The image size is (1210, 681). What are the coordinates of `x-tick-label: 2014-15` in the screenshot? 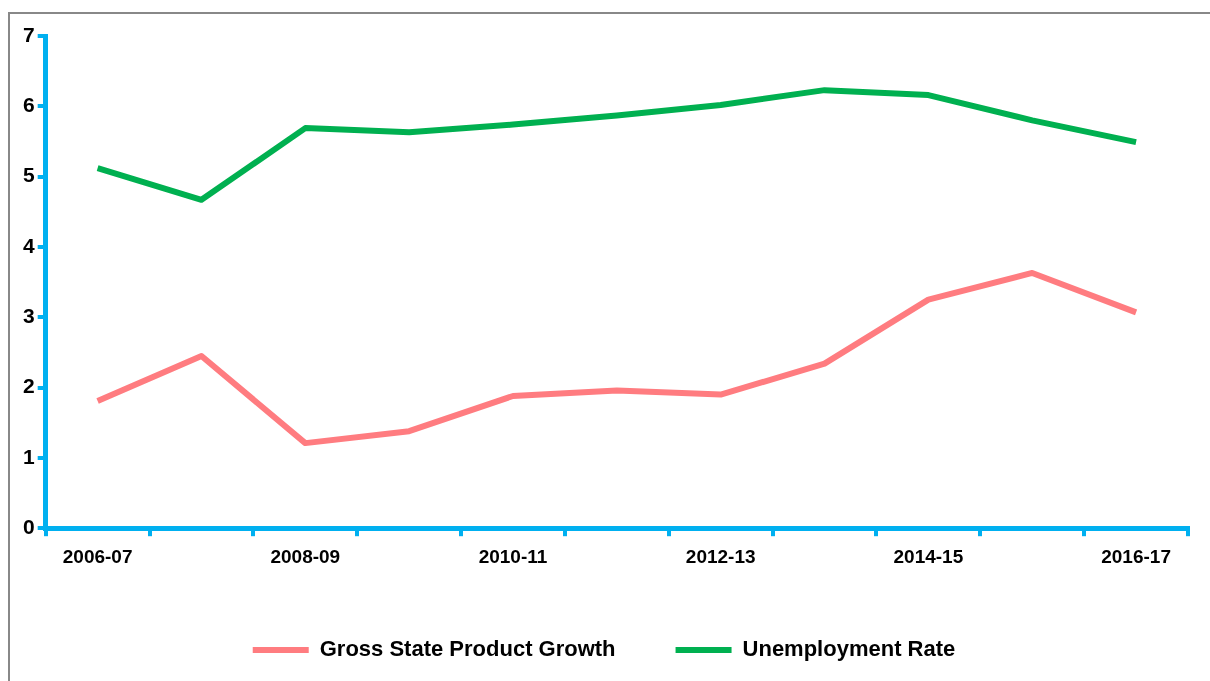 It's located at (928, 556).